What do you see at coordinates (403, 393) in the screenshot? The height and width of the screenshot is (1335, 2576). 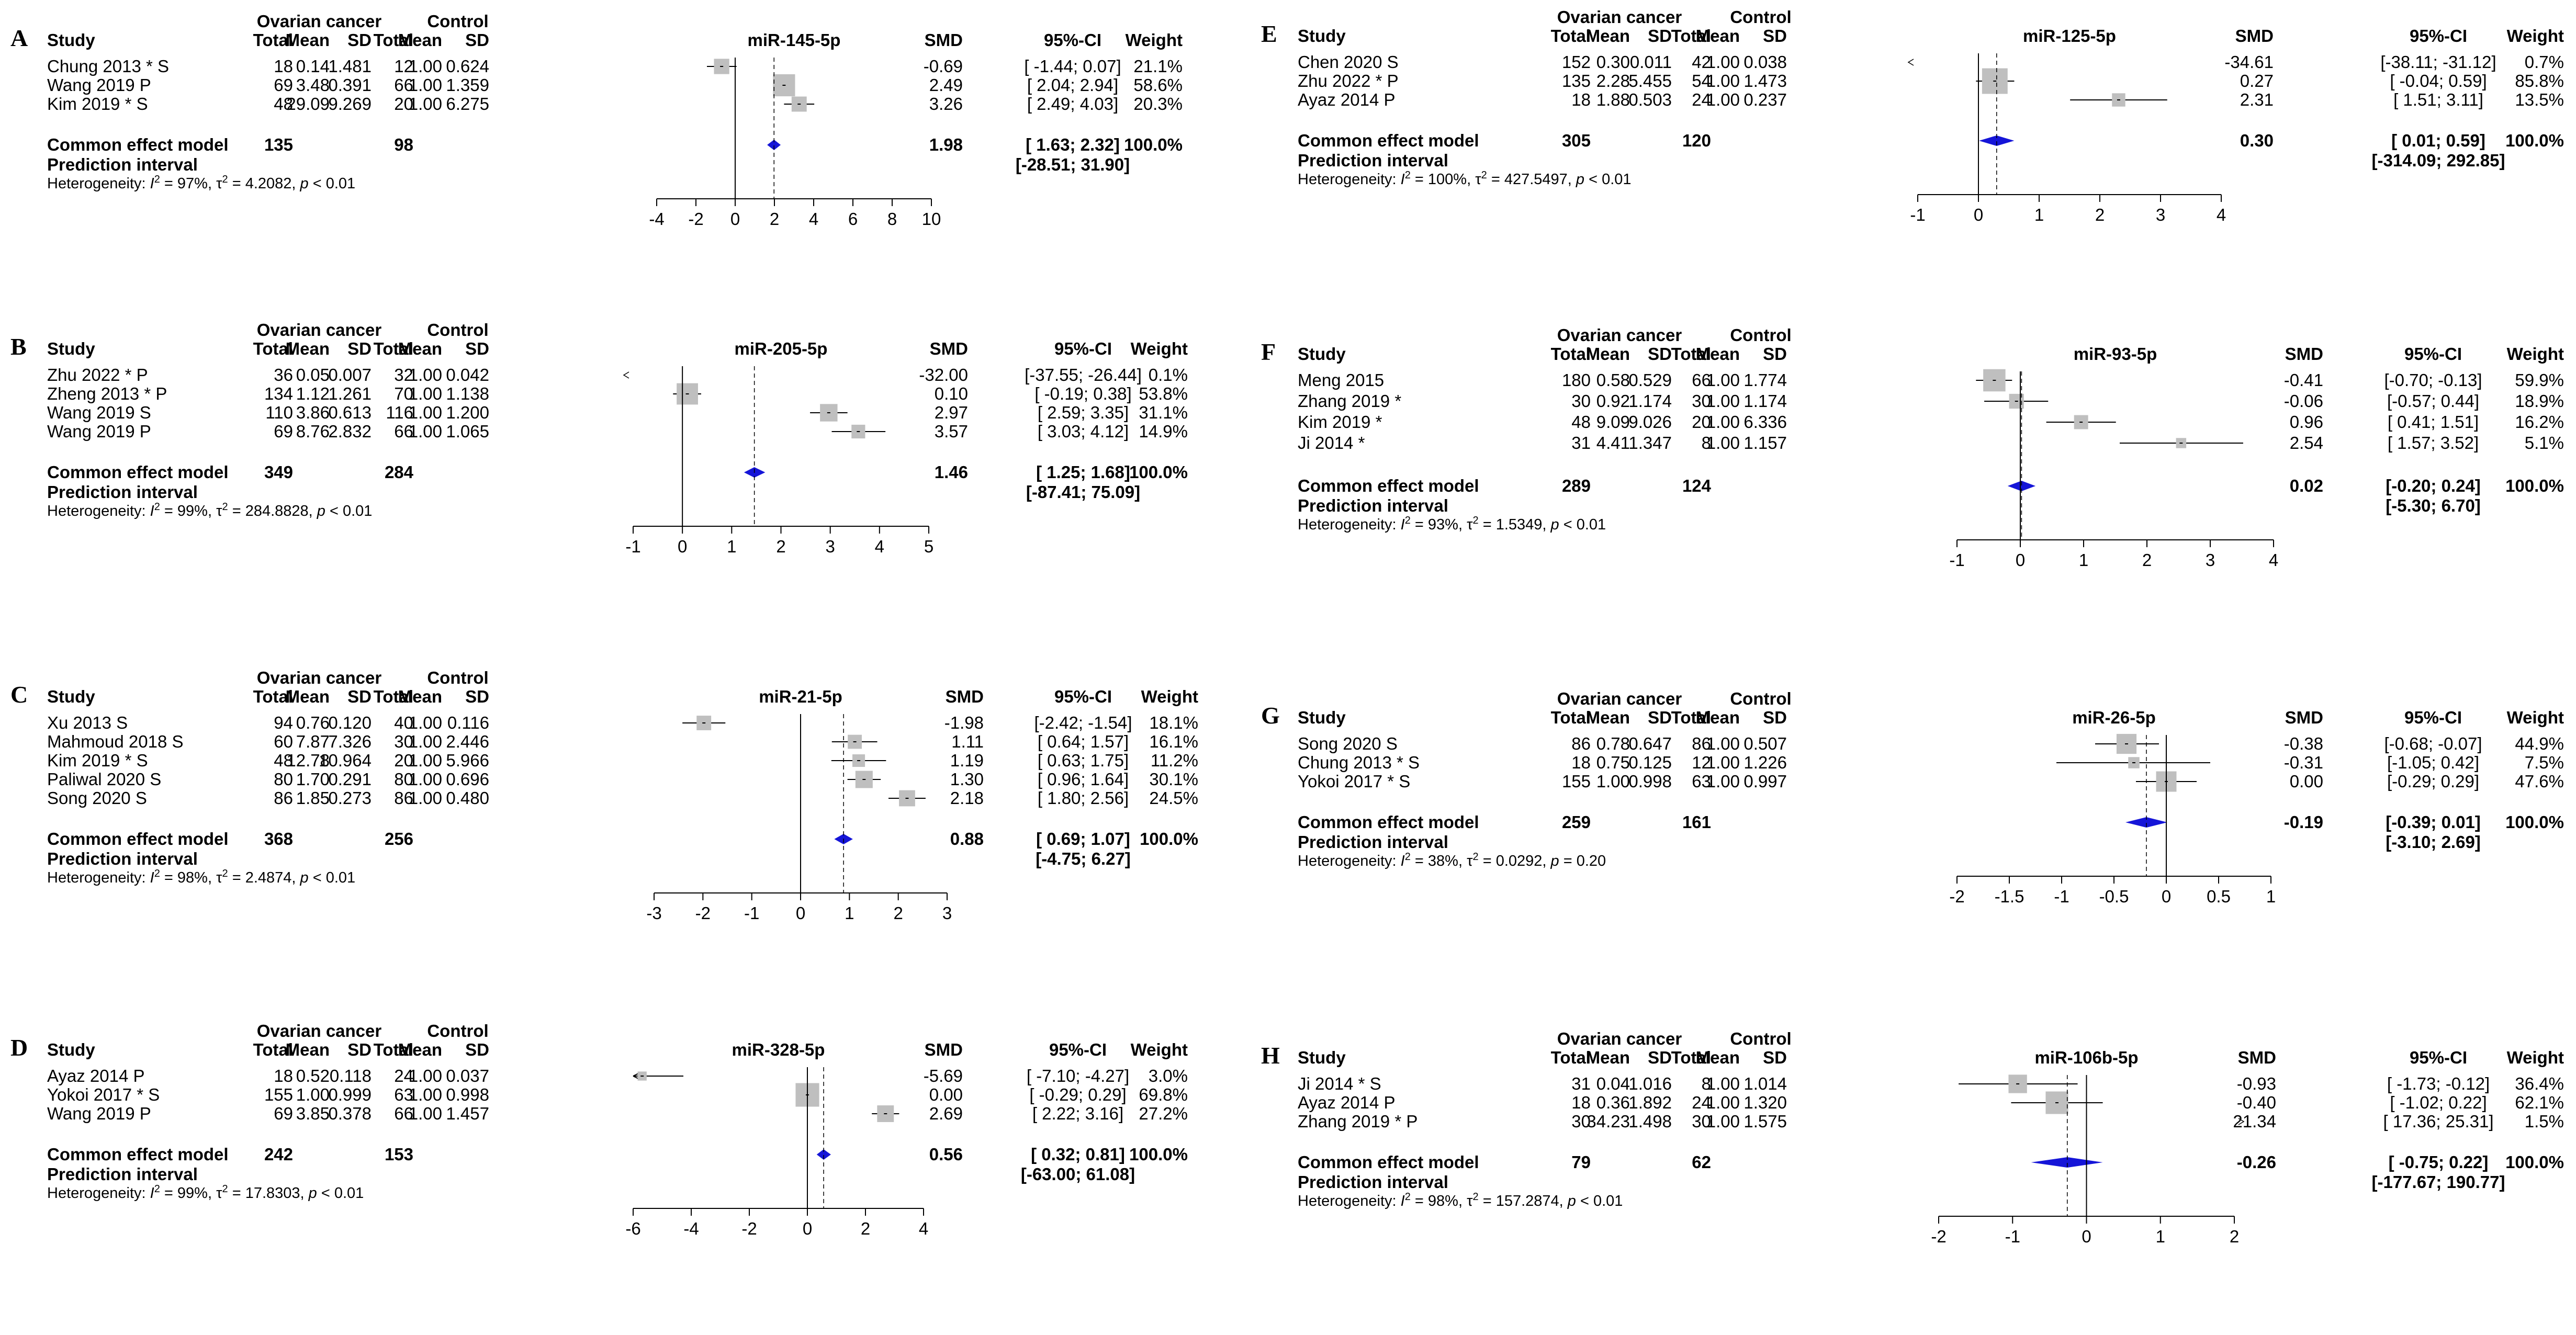 I see `total-2: 70` at bounding box center [403, 393].